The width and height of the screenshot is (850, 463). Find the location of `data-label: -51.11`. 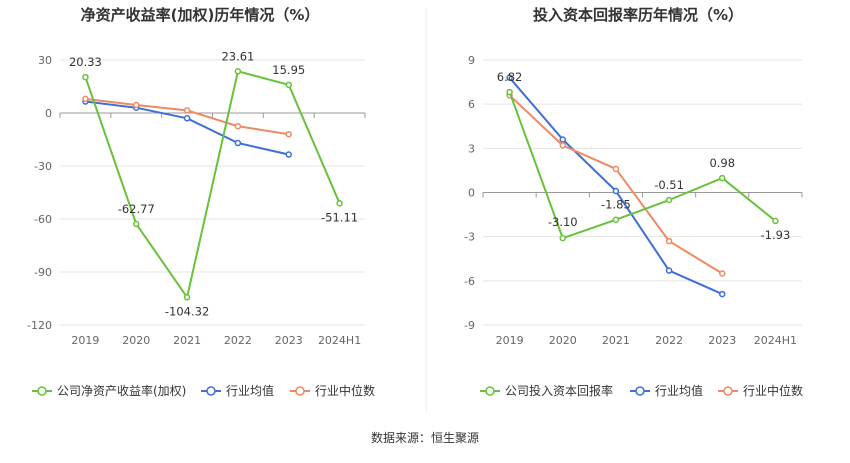

data-label: -51.11 is located at coordinates (339, 217).